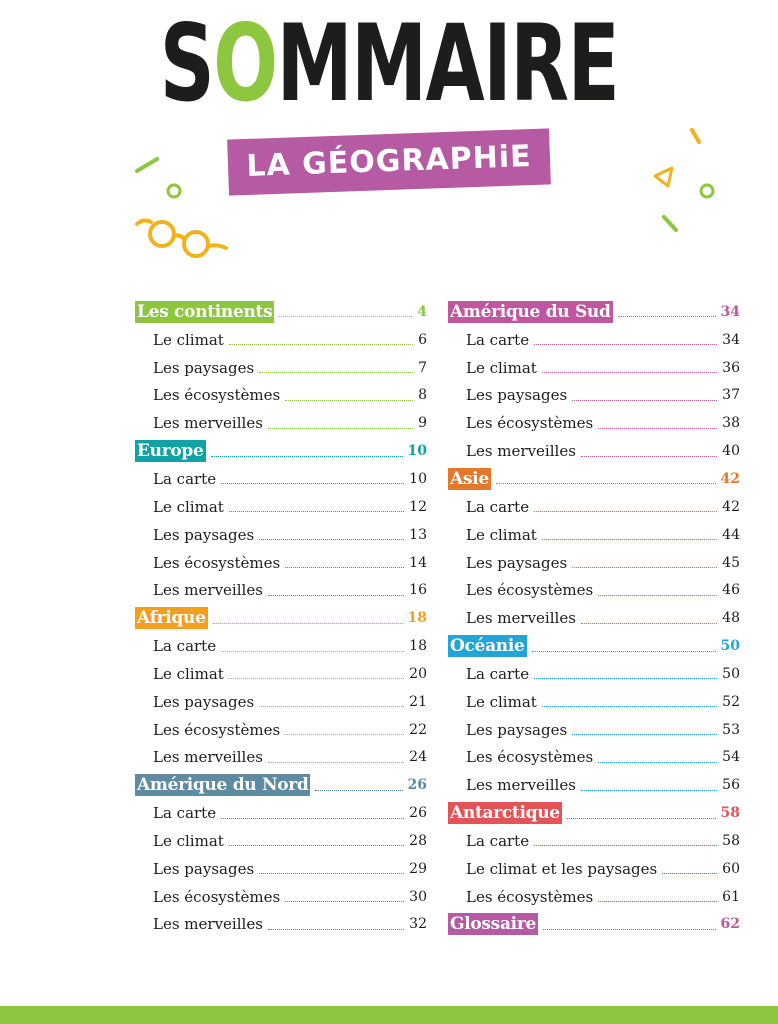 The height and width of the screenshot is (1024, 778). Describe the element at coordinates (389, 1015) in the screenshot. I see `footer-bar` at that location.